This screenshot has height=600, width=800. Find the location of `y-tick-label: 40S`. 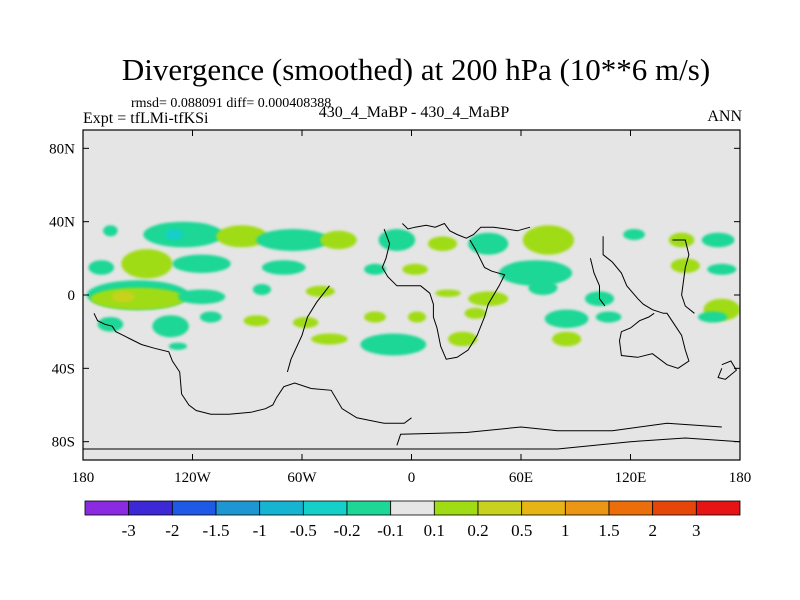

y-tick-label: 40S is located at coordinates (63, 369).